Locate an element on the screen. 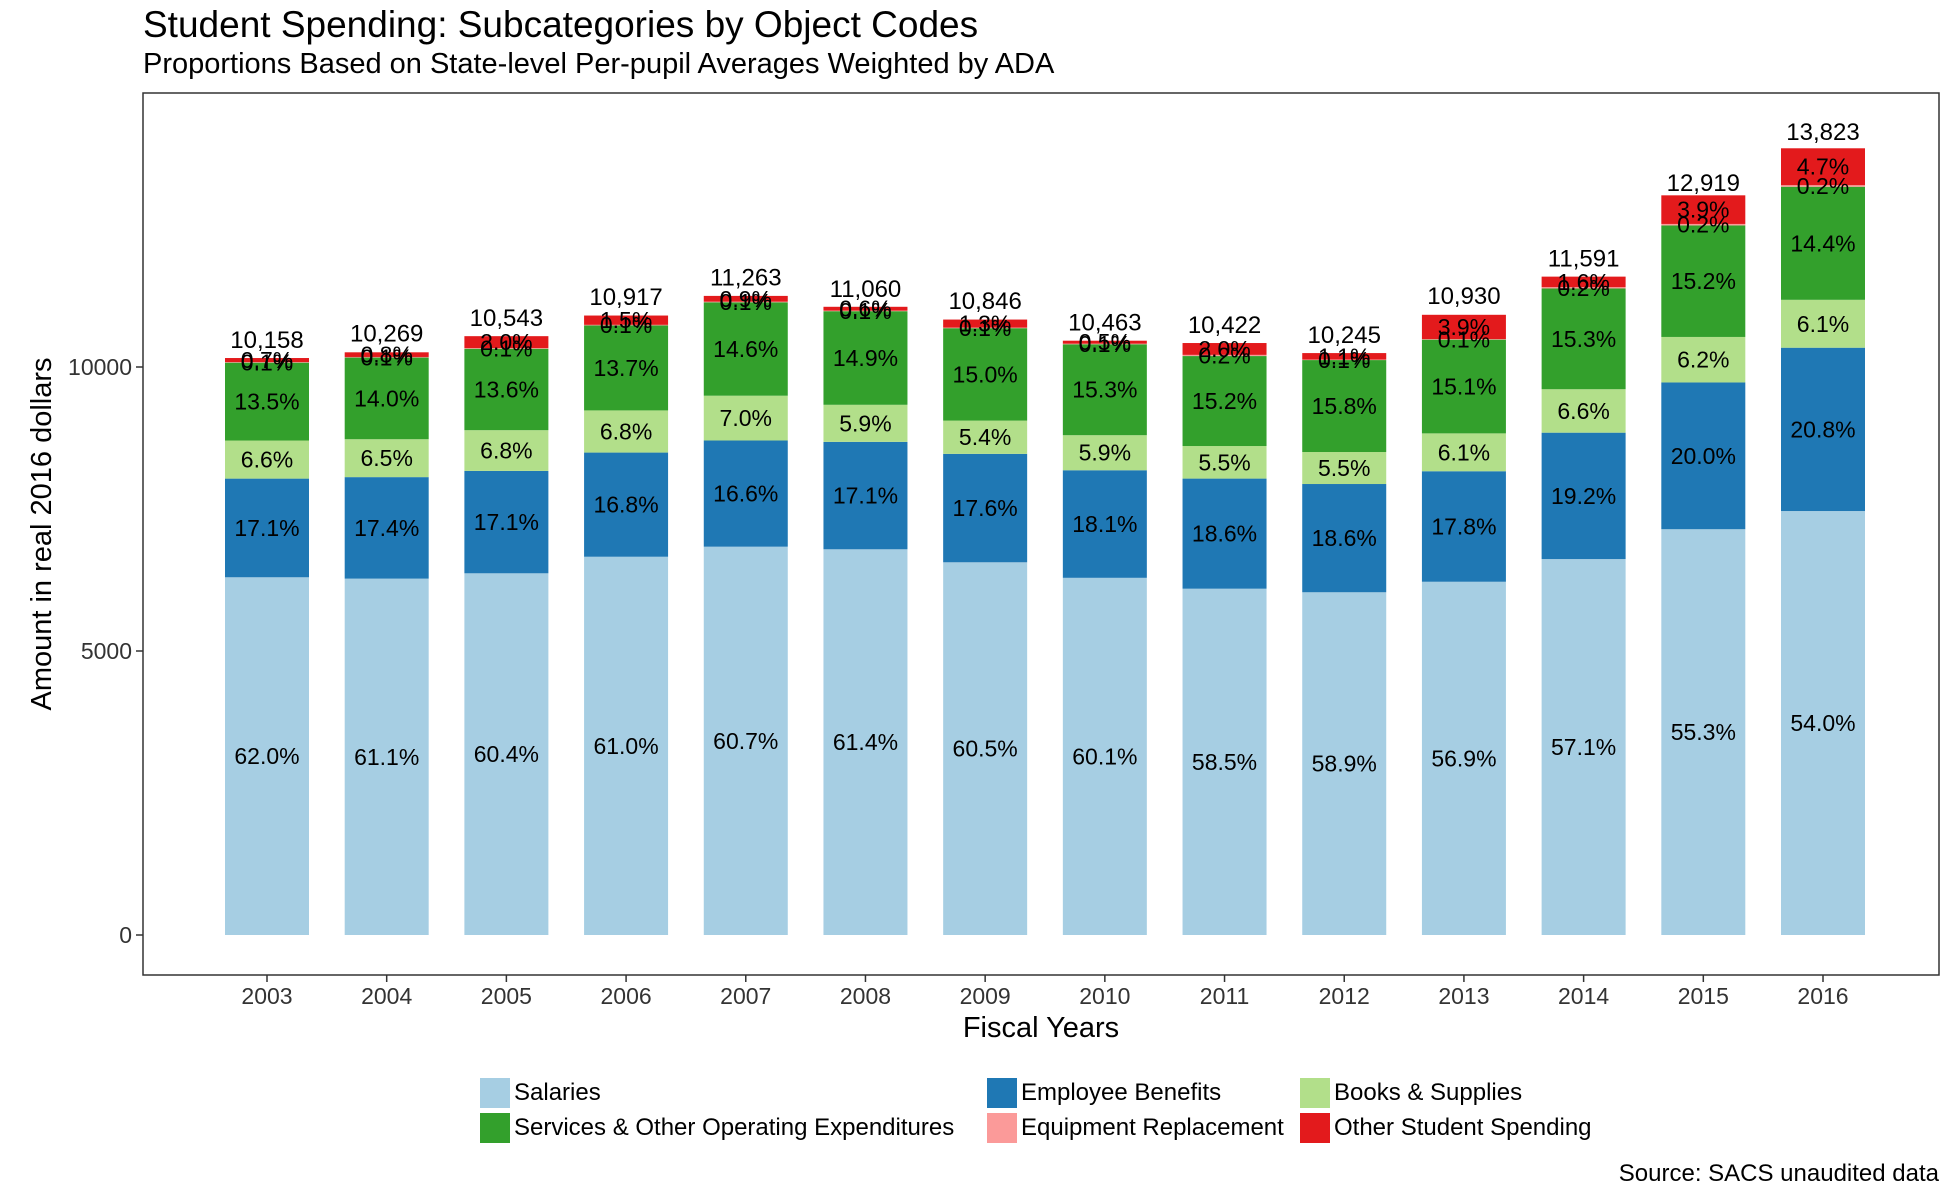 This screenshot has width=1954, height=1202. bar-equipment-replacement-2016 is located at coordinates (1823, 186).